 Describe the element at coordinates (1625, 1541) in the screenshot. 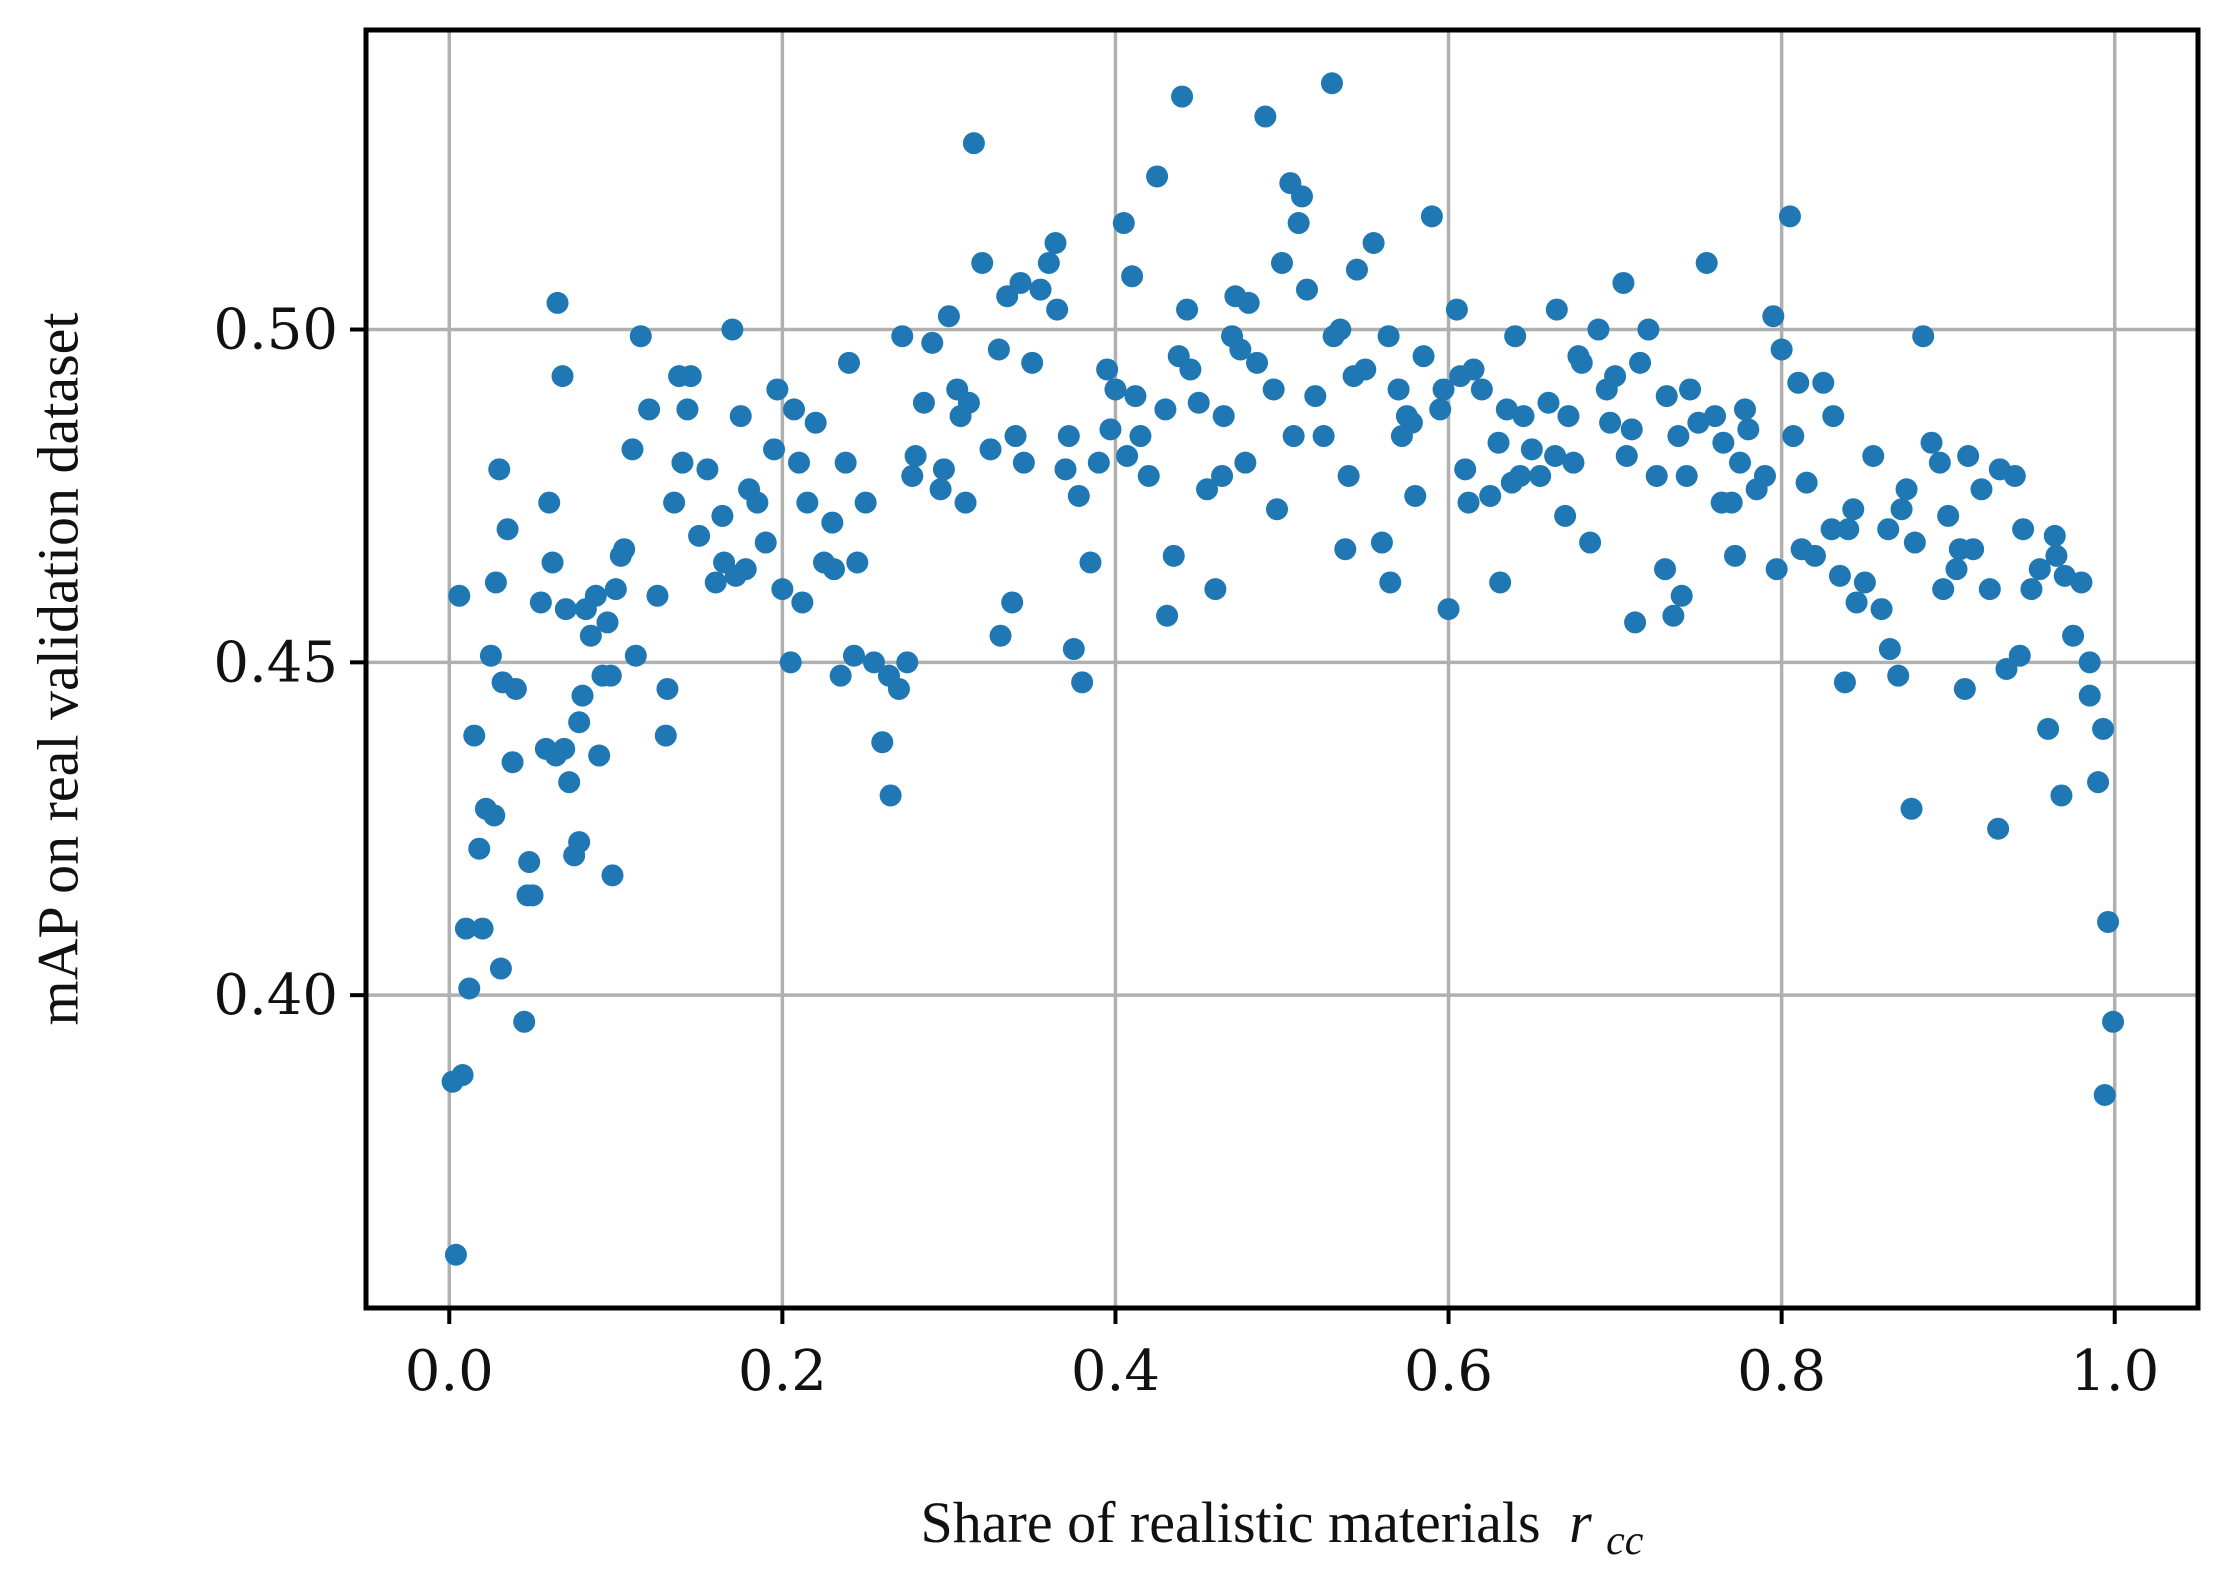

I see `x-axis-label-subscript: cc` at that location.